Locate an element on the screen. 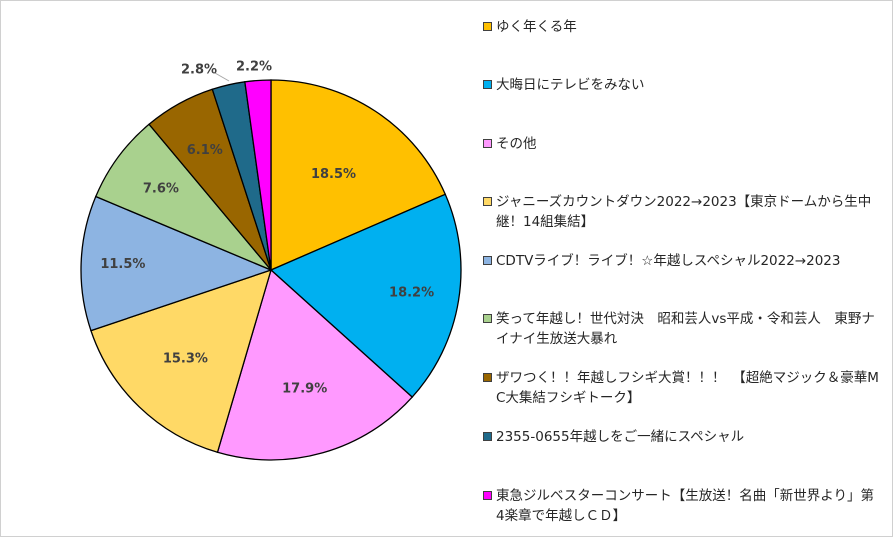 This screenshot has height=538, width=893. legend-label: ゆく年くる年 is located at coordinates (536, 27).